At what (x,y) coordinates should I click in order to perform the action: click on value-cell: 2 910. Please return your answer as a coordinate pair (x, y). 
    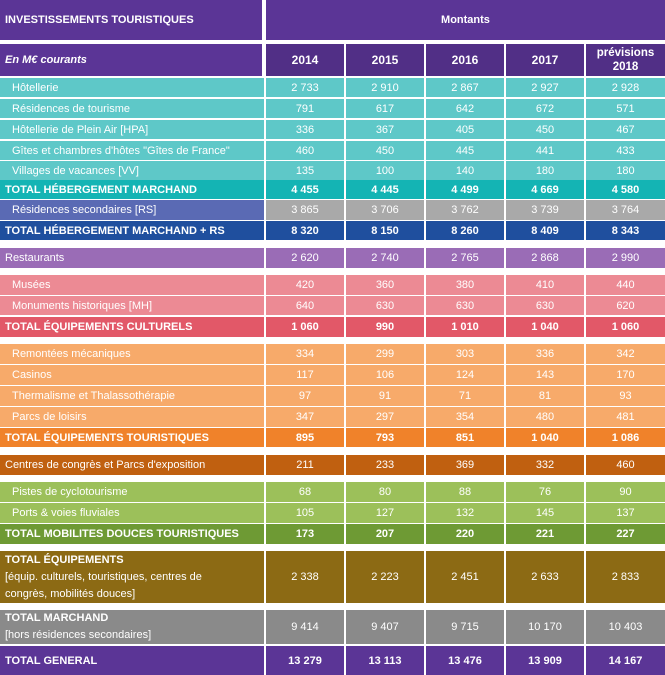
    Looking at the image, I should click on (385, 87).